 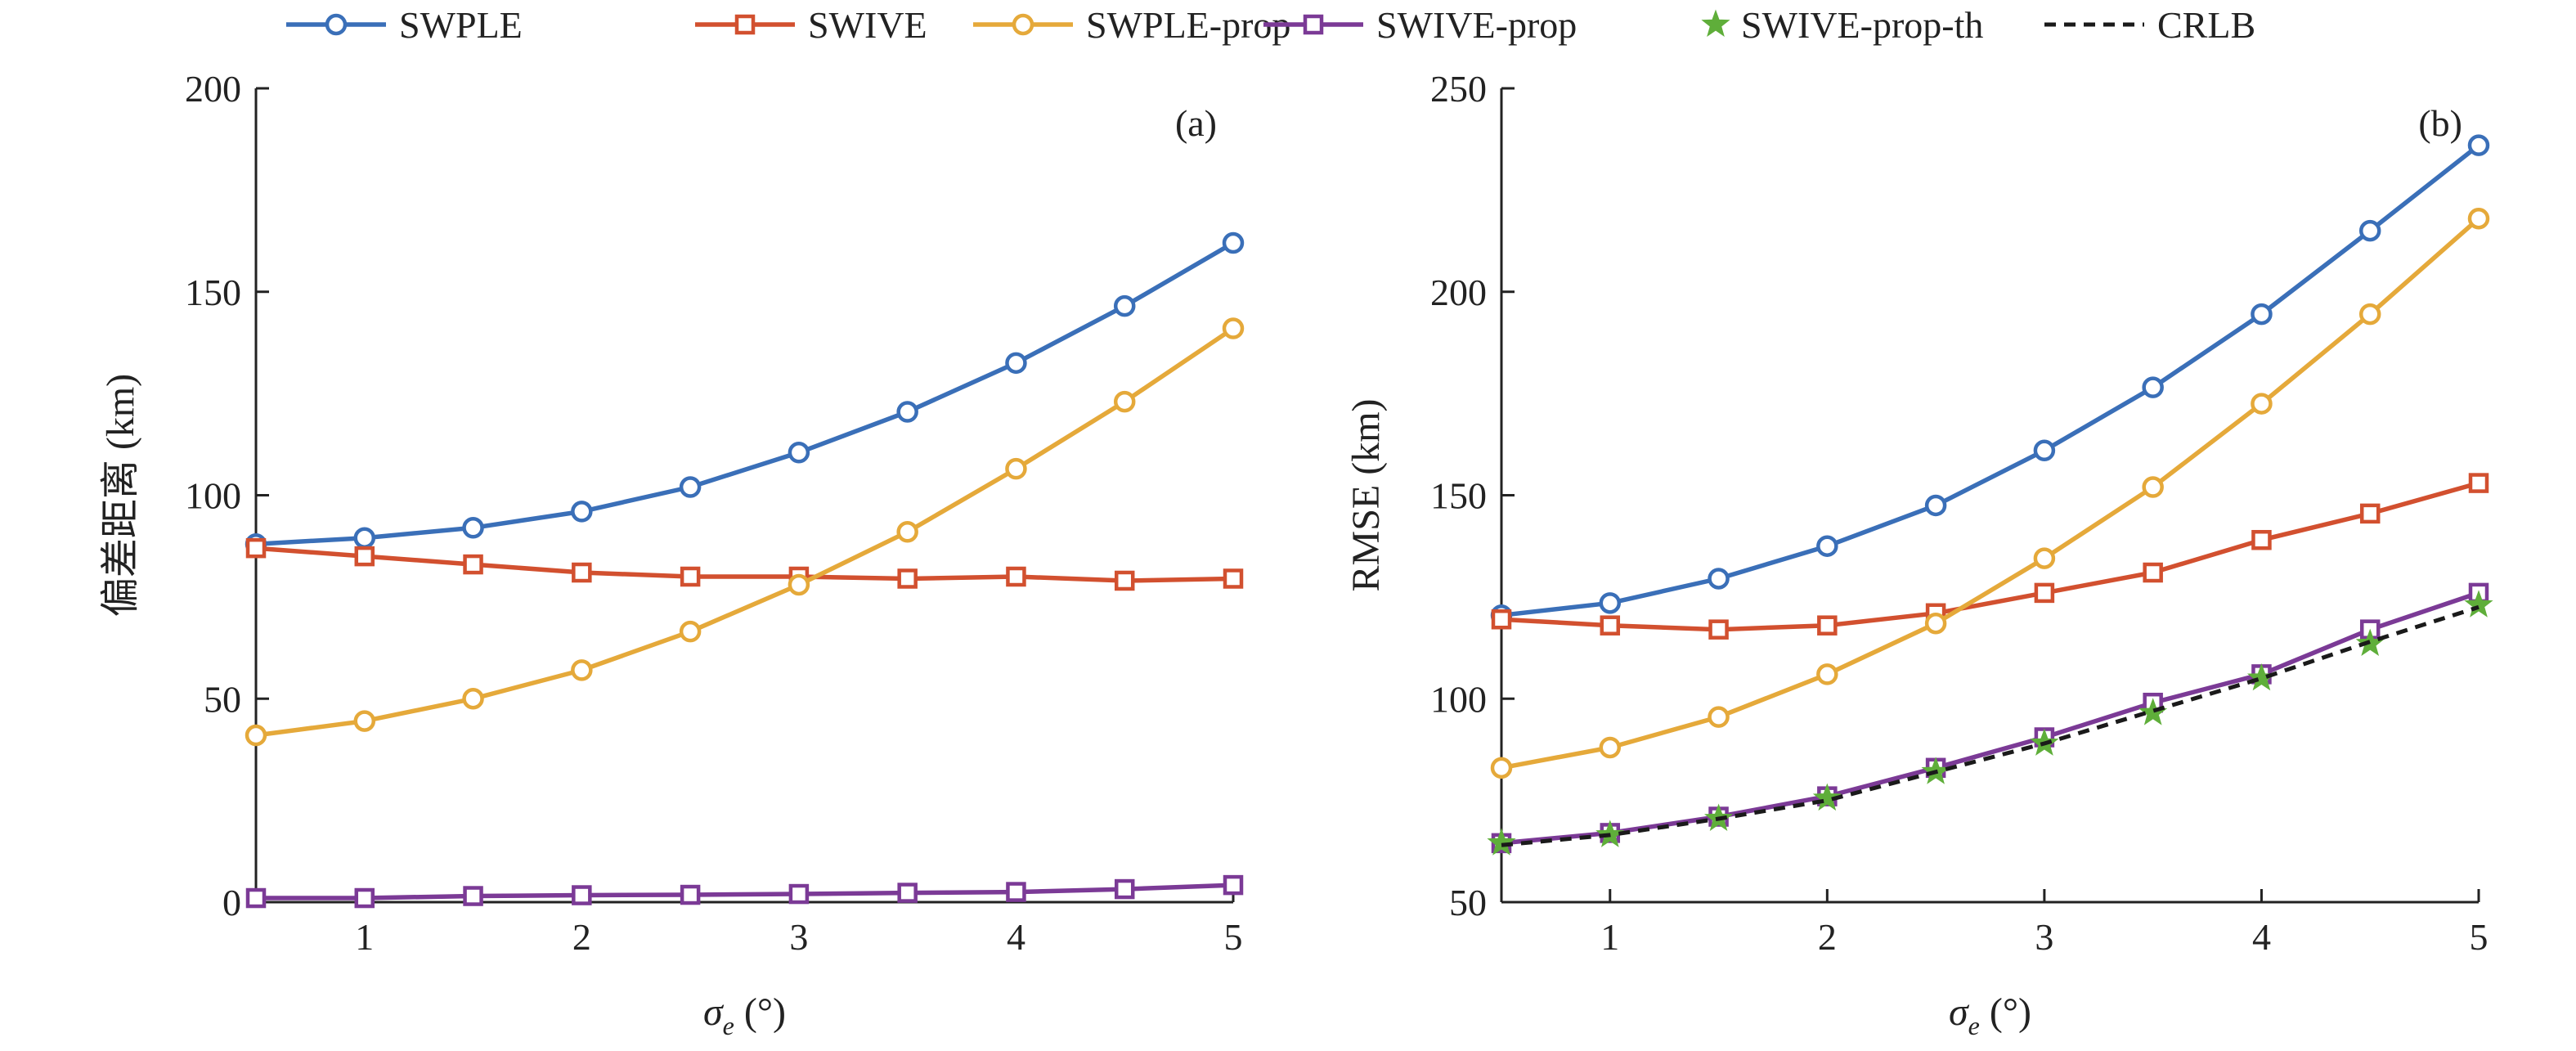 What do you see at coordinates (1862, 25) in the screenshot?
I see `legend-label: SWIVE-prop-th` at bounding box center [1862, 25].